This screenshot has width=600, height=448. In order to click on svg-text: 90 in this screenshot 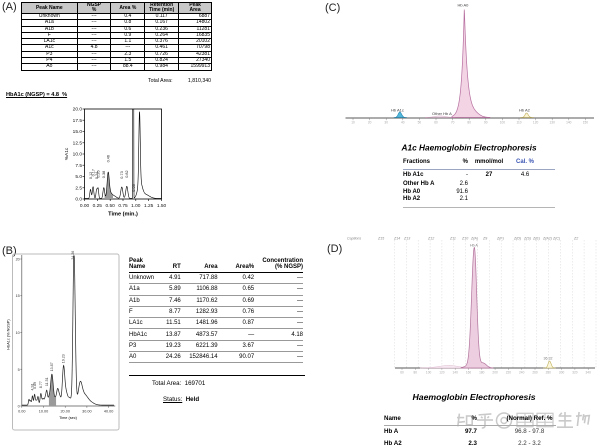, I will do `click(486, 123)`.